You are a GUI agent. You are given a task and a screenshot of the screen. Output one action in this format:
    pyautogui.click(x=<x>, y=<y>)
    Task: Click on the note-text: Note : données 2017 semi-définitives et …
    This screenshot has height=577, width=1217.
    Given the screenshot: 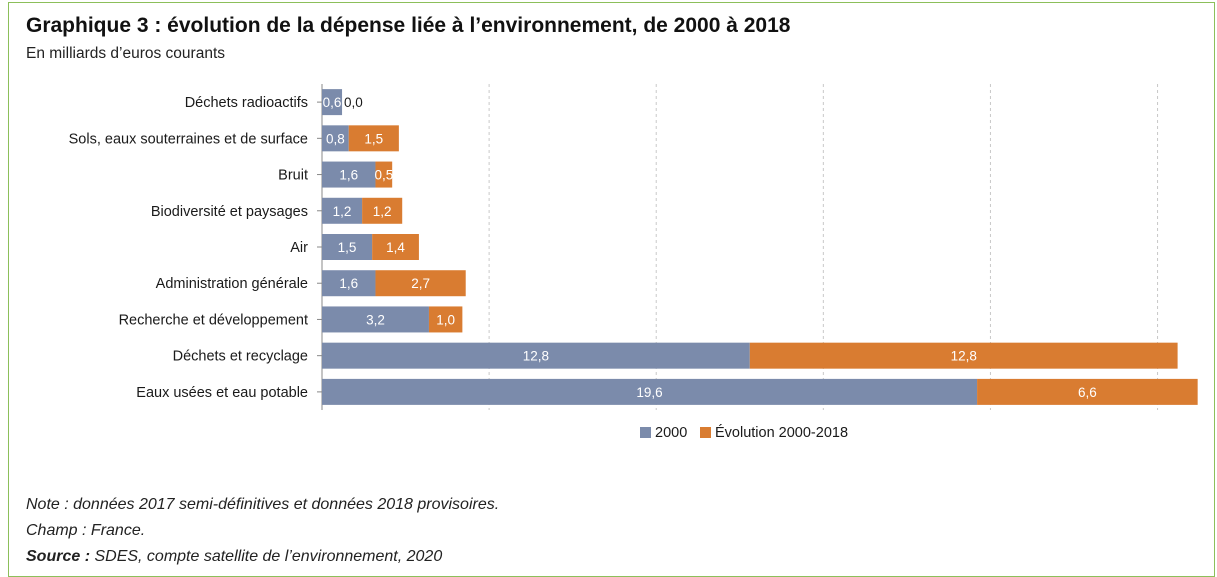 What is the action you would take?
    pyautogui.click(x=263, y=504)
    